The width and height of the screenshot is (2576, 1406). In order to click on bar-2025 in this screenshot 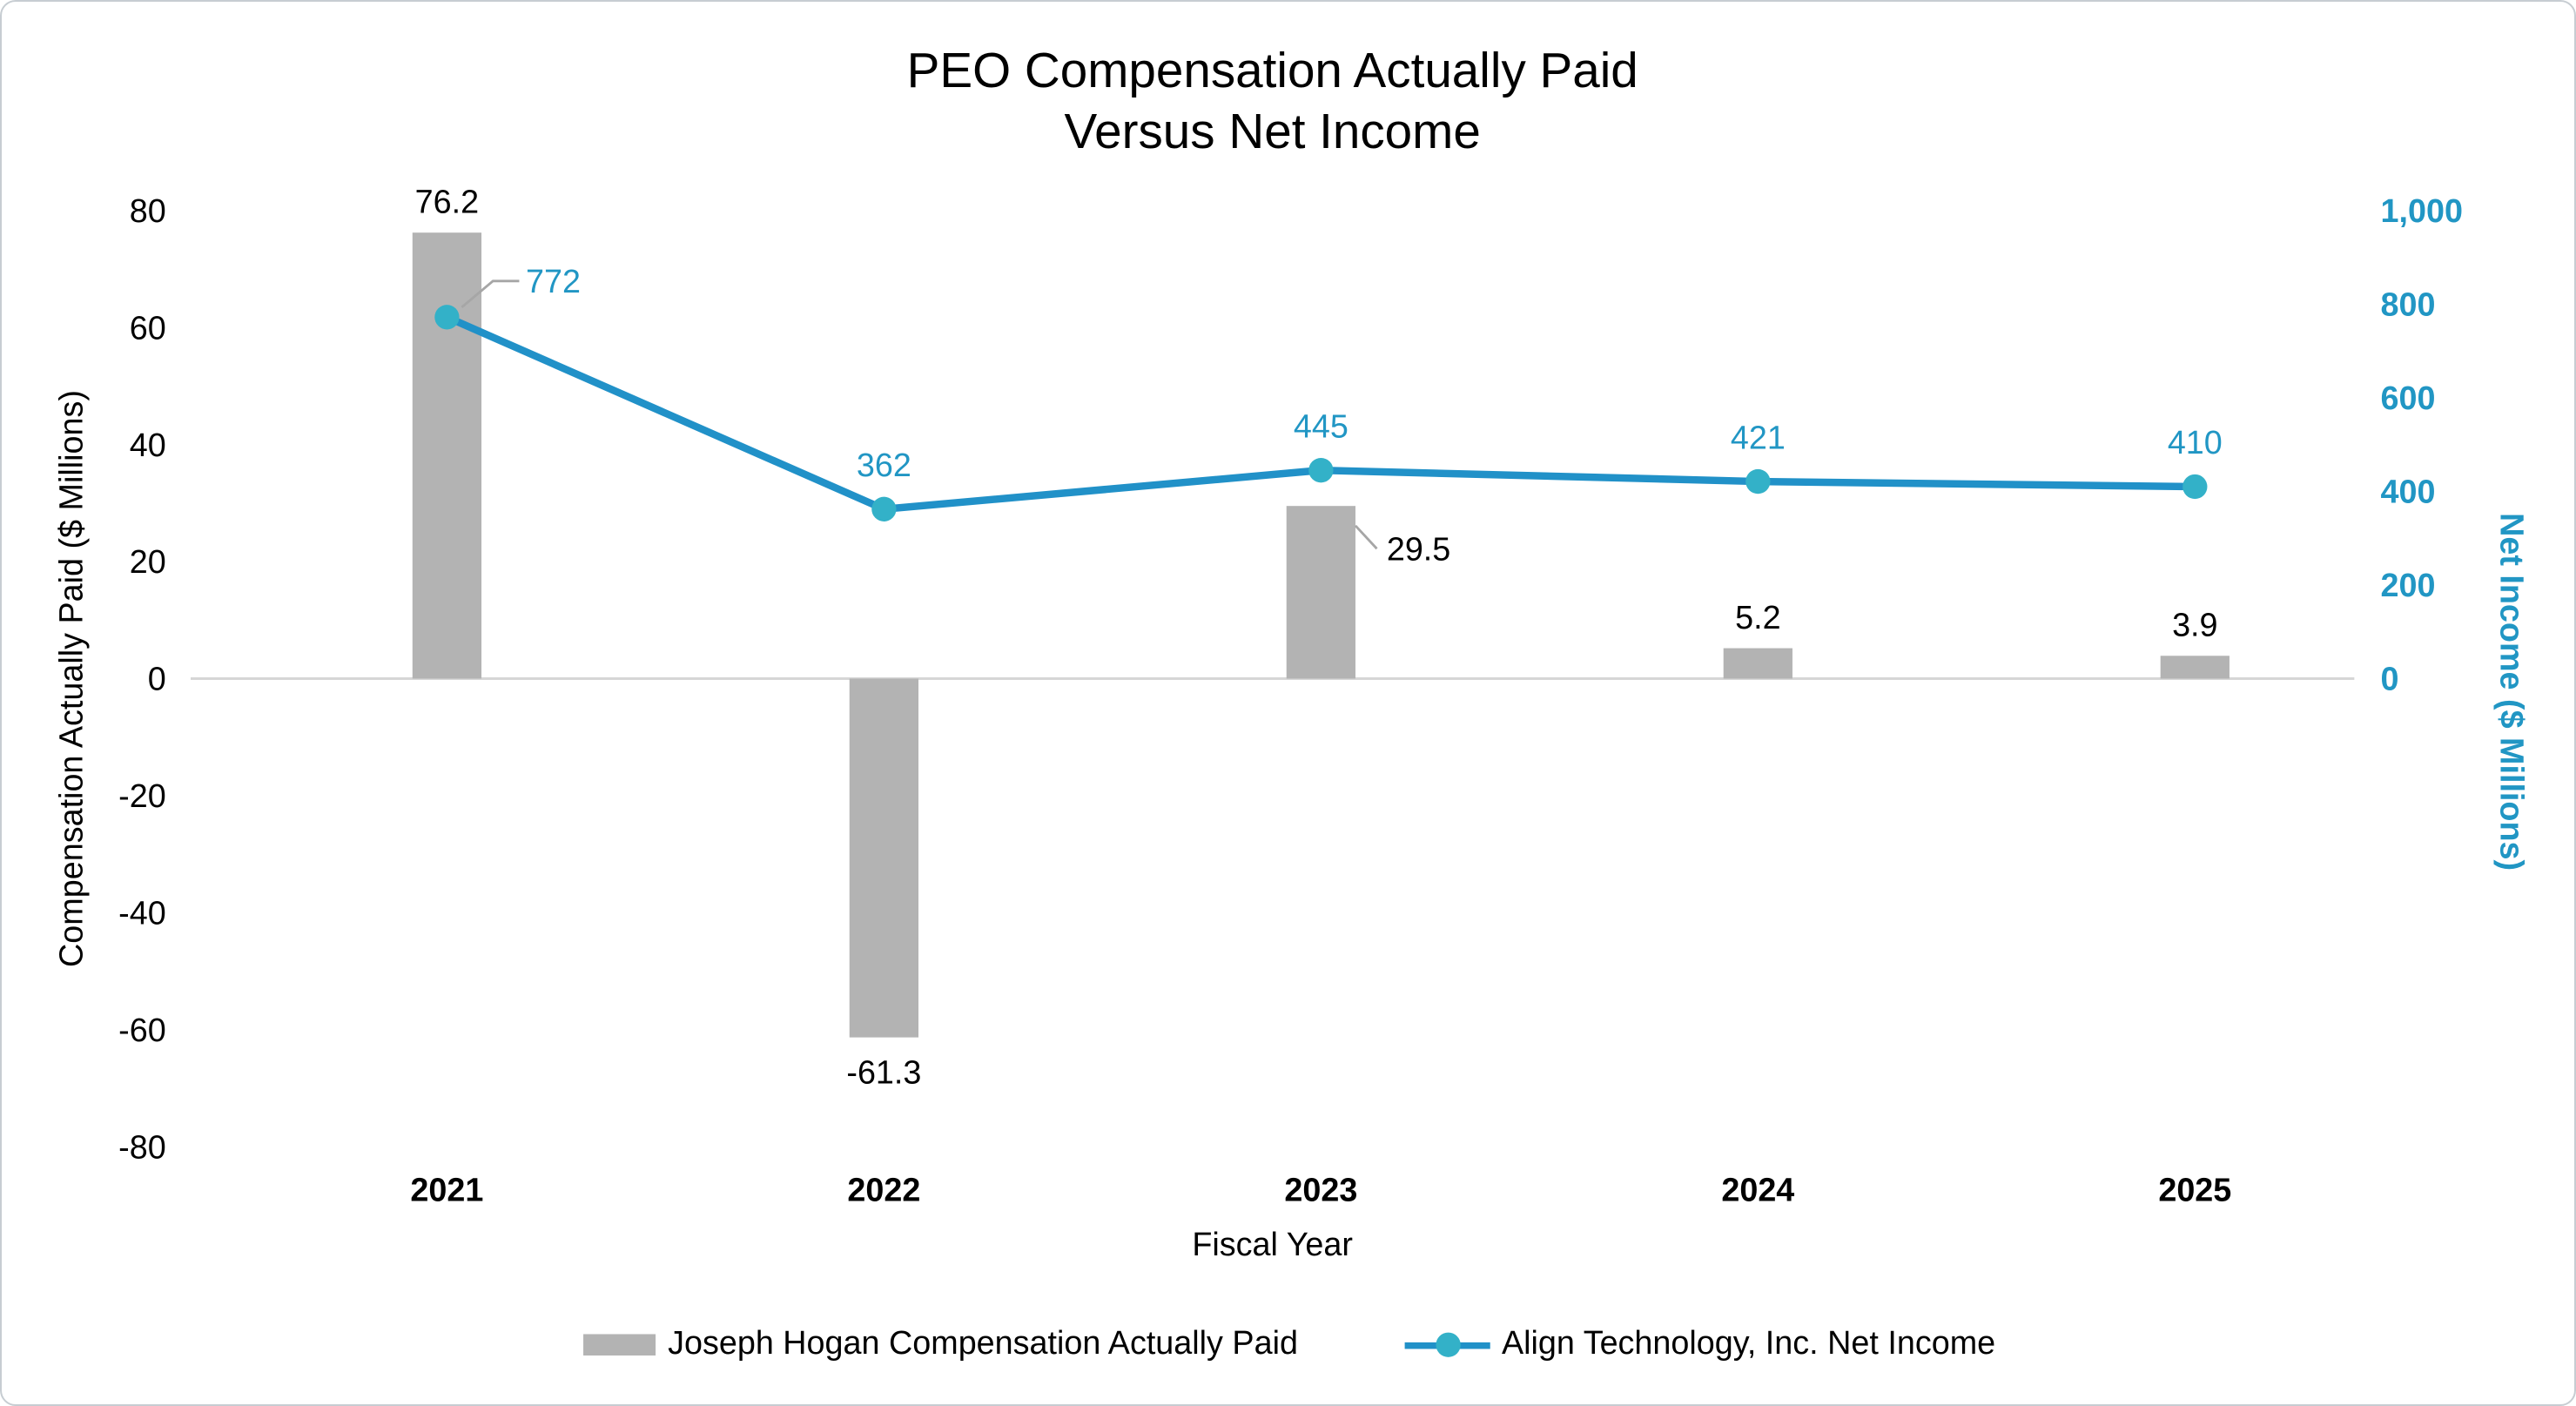, I will do `click(2195, 668)`.